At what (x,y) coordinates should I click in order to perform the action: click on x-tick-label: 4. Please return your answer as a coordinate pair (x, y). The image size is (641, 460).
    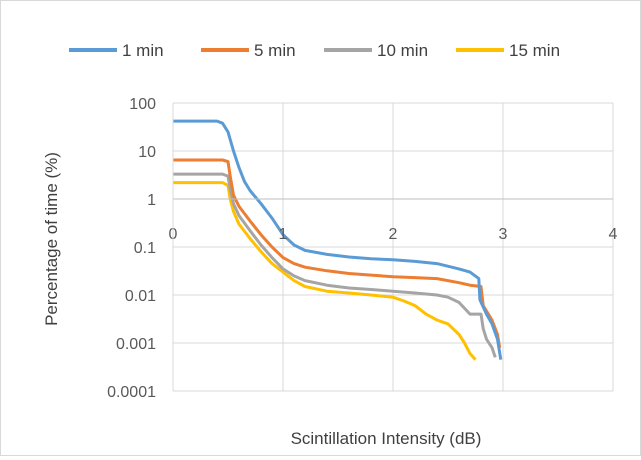
    Looking at the image, I should click on (613, 234).